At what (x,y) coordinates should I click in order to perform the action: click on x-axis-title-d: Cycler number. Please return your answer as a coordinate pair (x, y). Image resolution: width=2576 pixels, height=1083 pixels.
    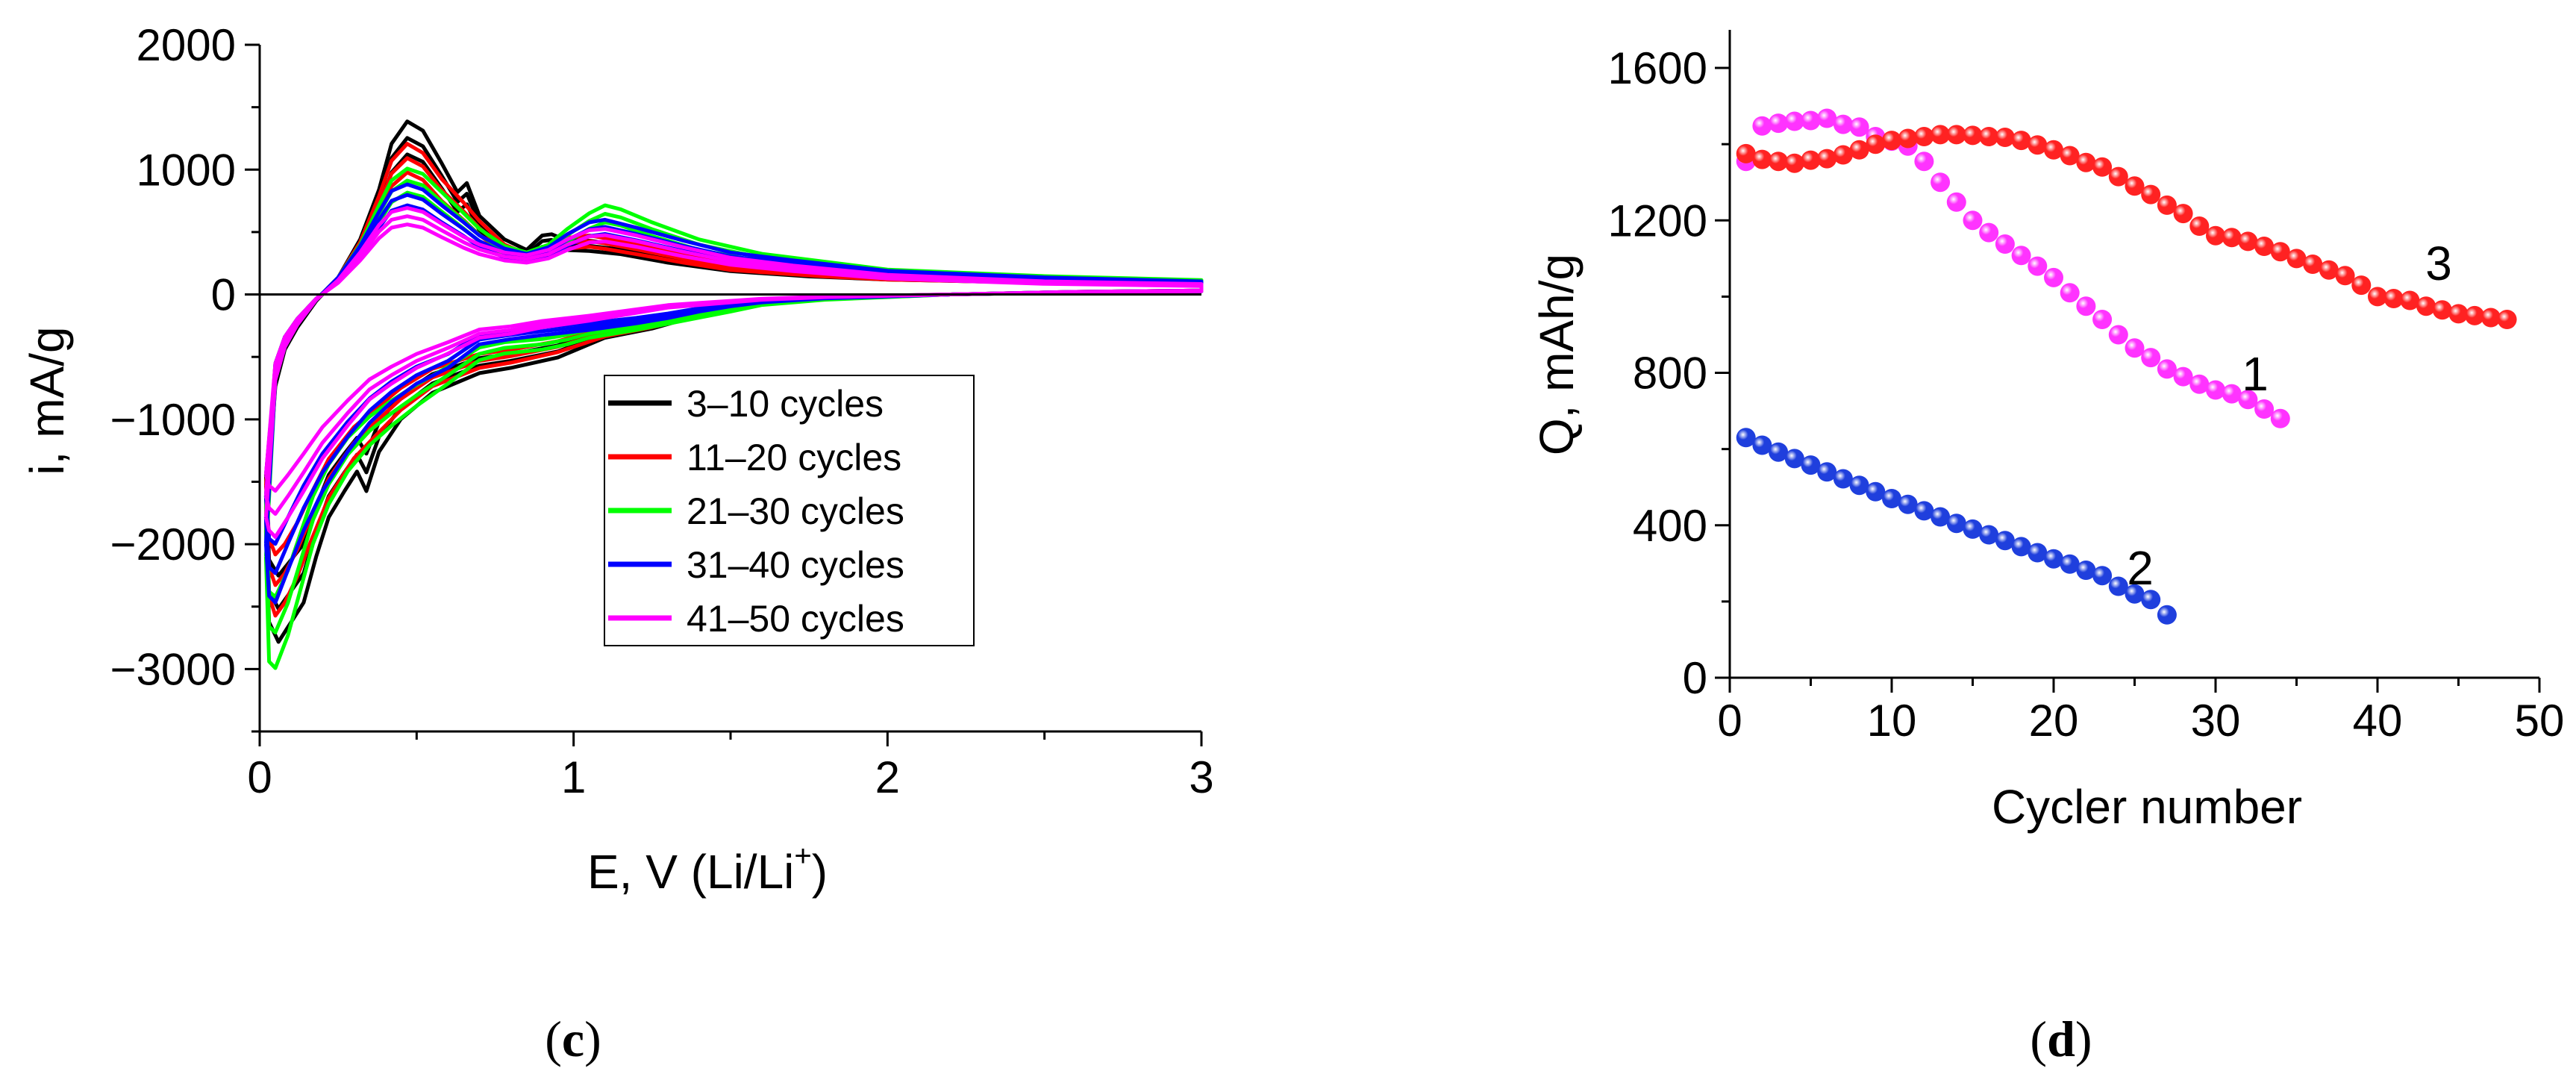
    Looking at the image, I should click on (2147, 807).